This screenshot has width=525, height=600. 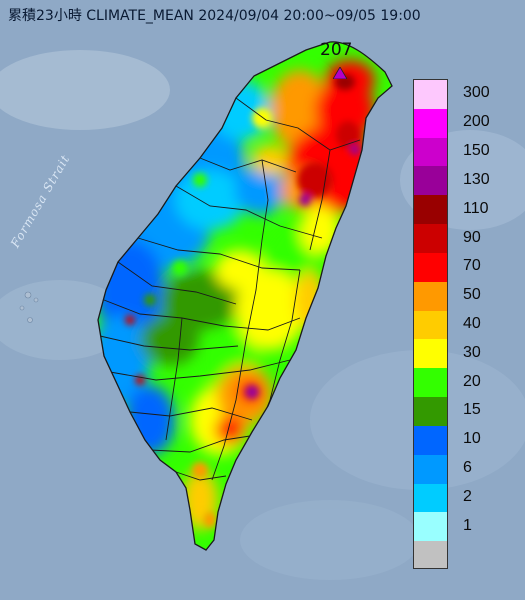 What do you see at coordinates (472, 266) in the screenshot?
I see `legend-label: 70` at bounding box center [472, 266].